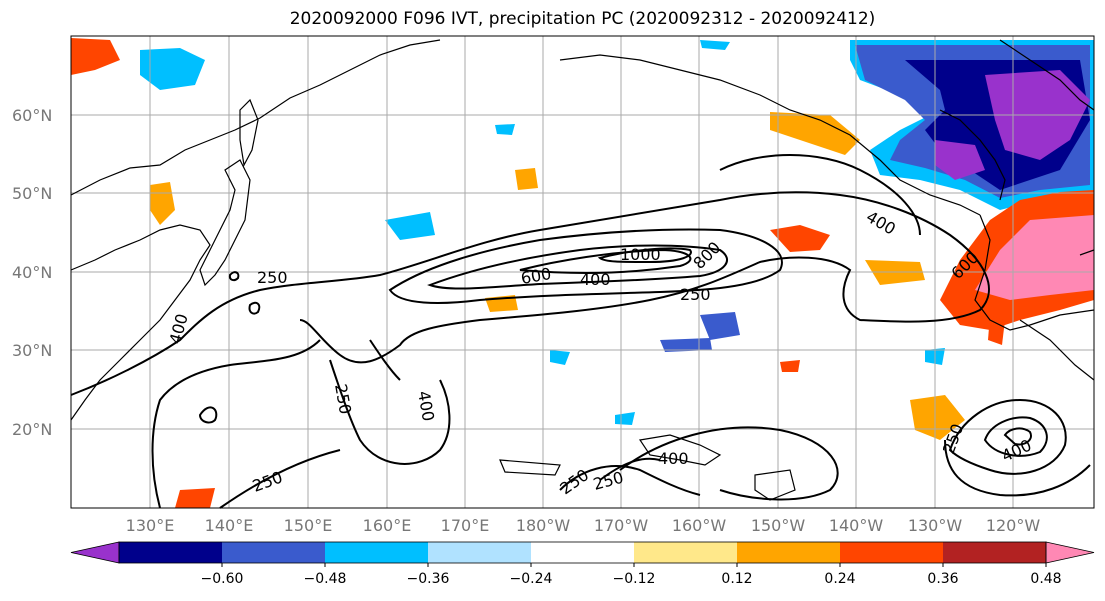  I want to click on lat-label: 20°N, so click(32, 429).